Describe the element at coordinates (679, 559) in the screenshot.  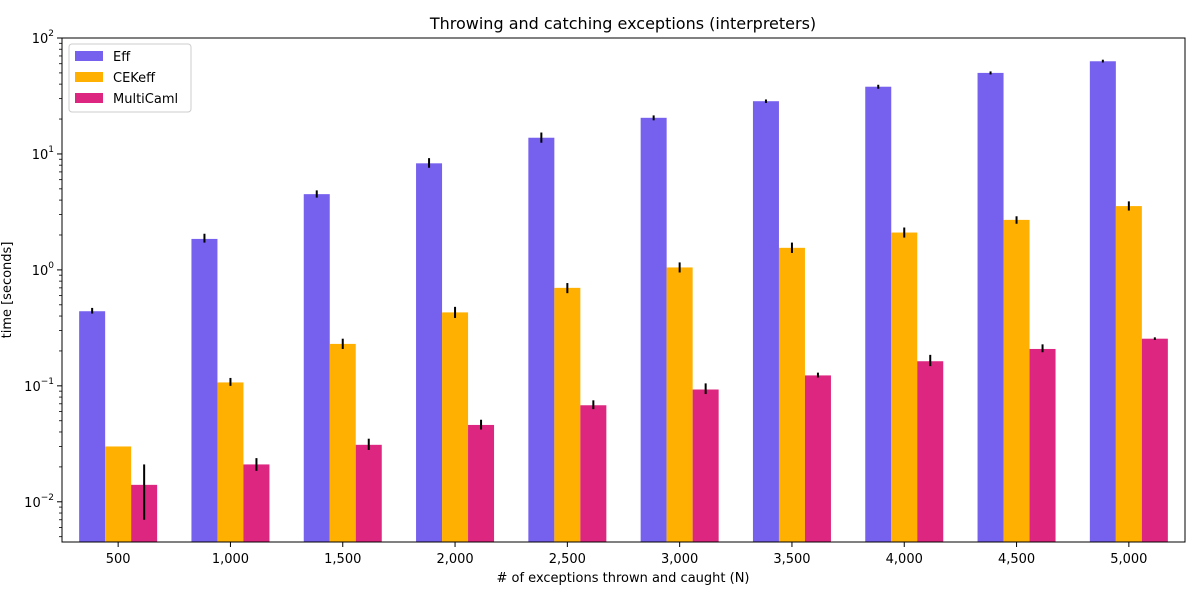
I see `x-tick-label: 3,000` at that location.